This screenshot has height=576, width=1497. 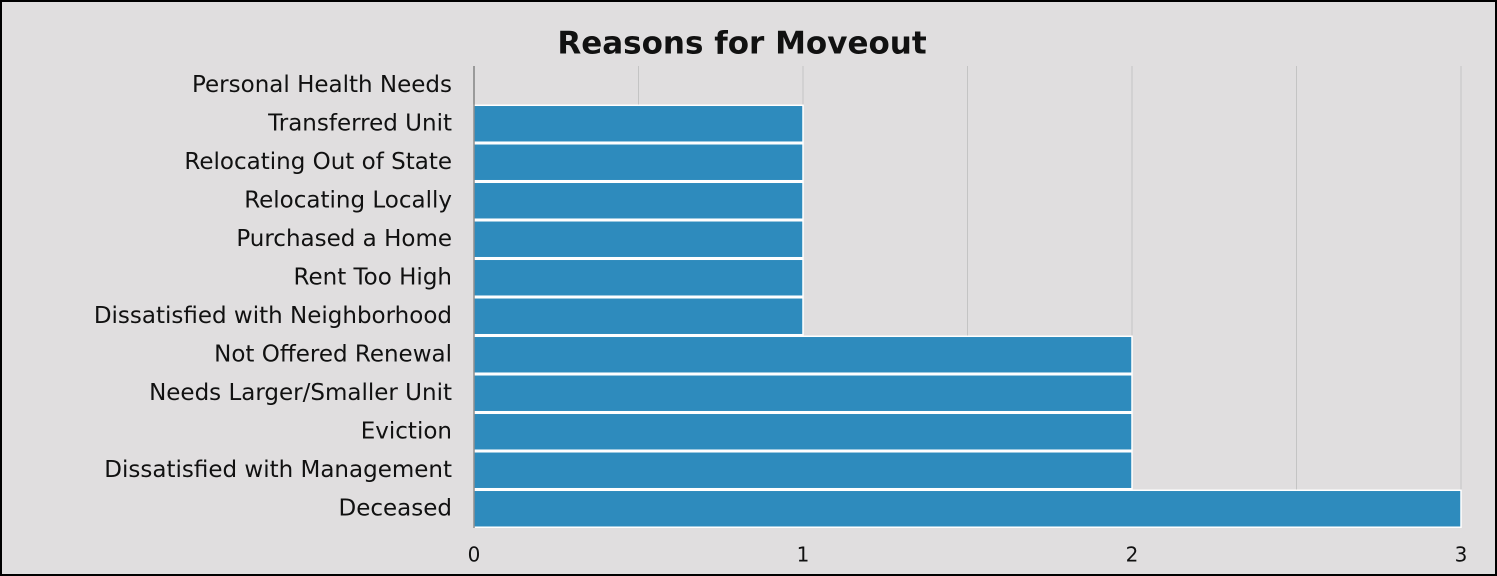 What do you see at coordinates (359, 123) in the screenshot?
I see `y-tick-label: Transferred Unit` at bounding box center [359, 123].